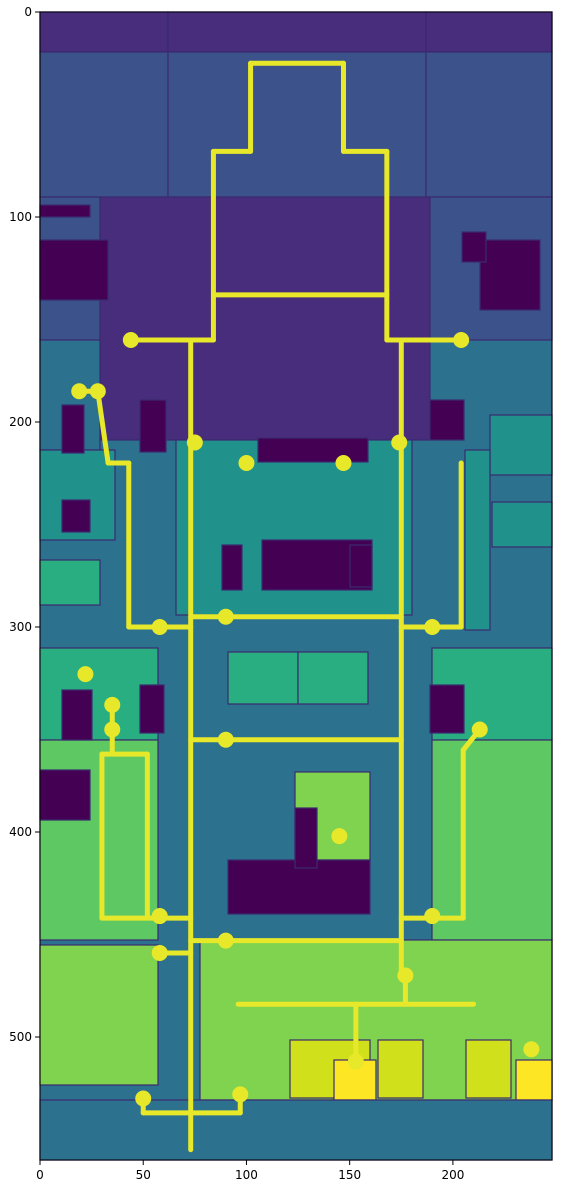  What do you see at coordinates (24, 524) in the screenshot?
I see `y-axis: 0 100 200 300 400 500` at bounding box center [24, 524].